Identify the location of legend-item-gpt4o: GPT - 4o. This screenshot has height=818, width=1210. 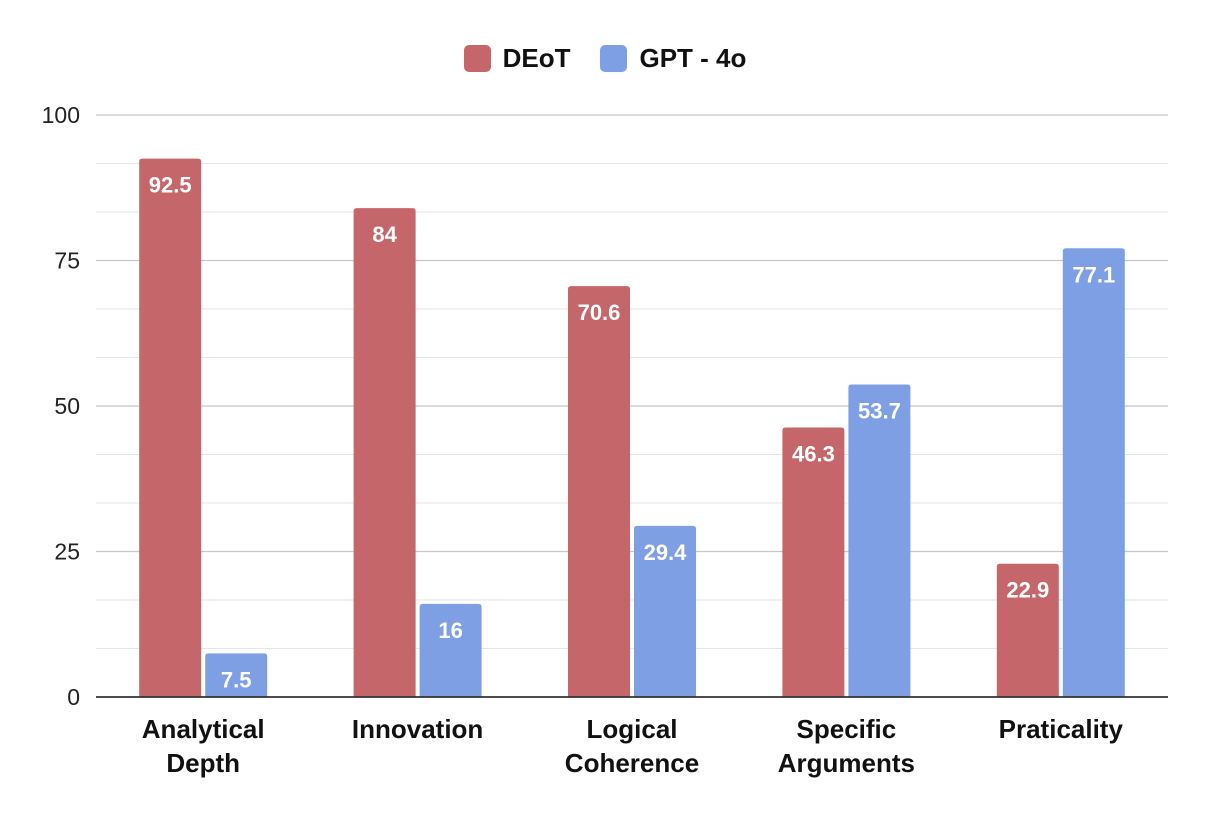
(673, 58).